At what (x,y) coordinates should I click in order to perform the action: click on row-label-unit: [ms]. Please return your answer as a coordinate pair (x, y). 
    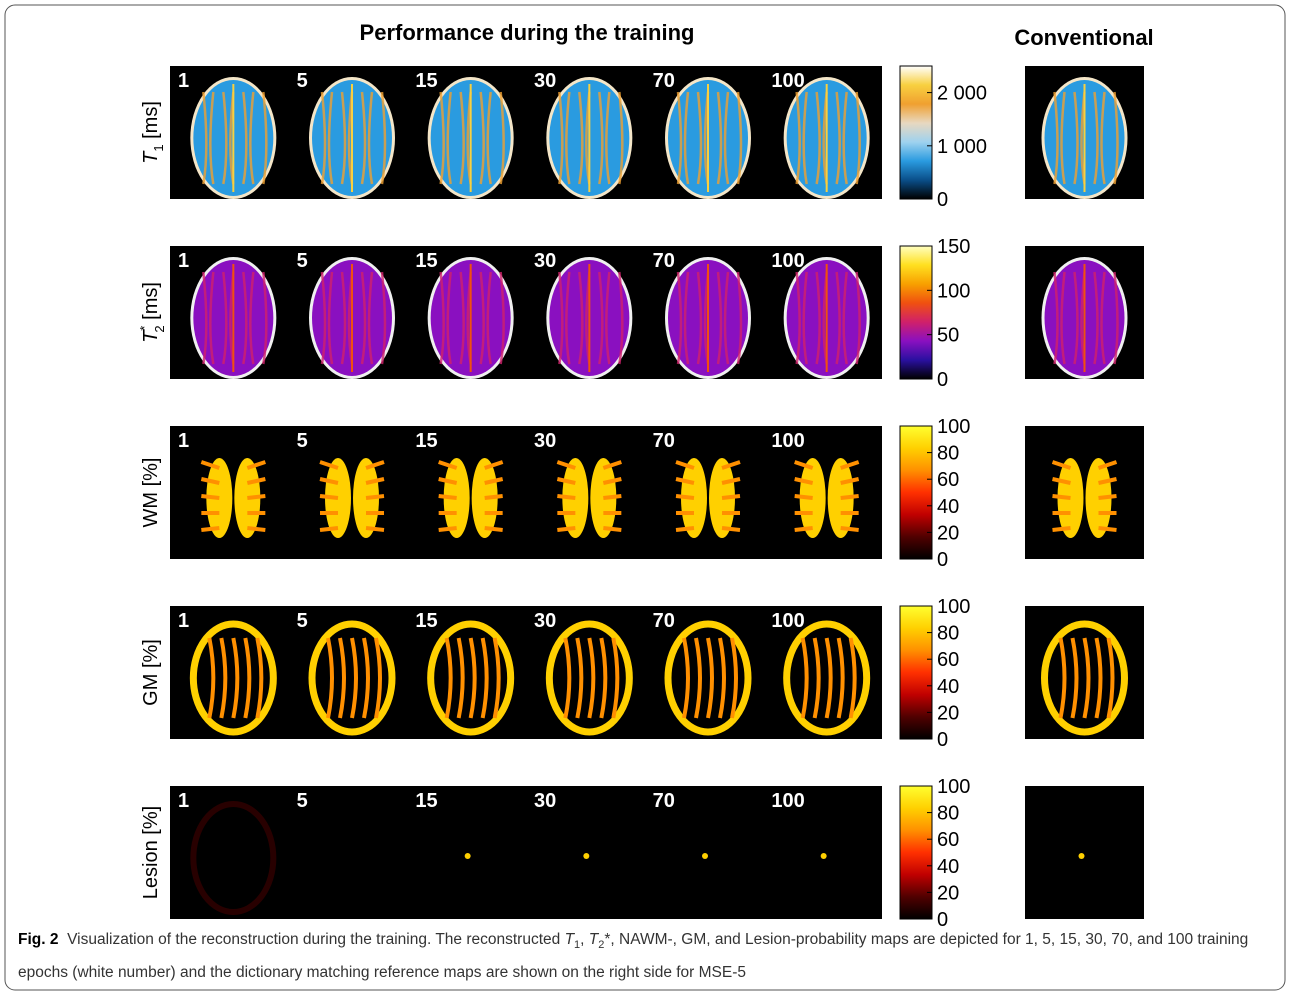
    Looking at the image, I should click on (151, 122).